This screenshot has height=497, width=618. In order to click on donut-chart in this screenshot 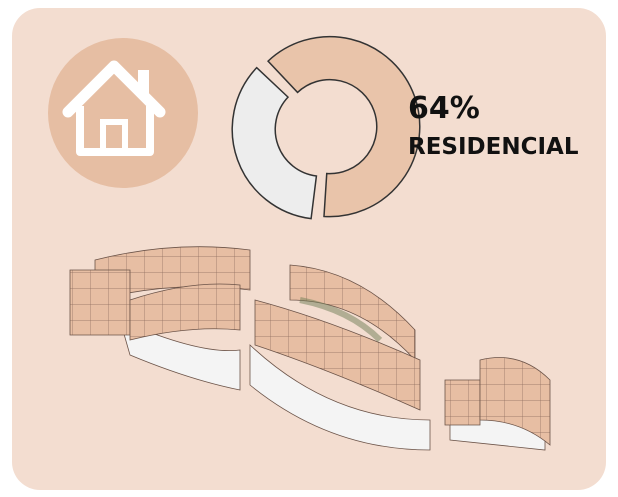, I will do `click(326, 127)`.